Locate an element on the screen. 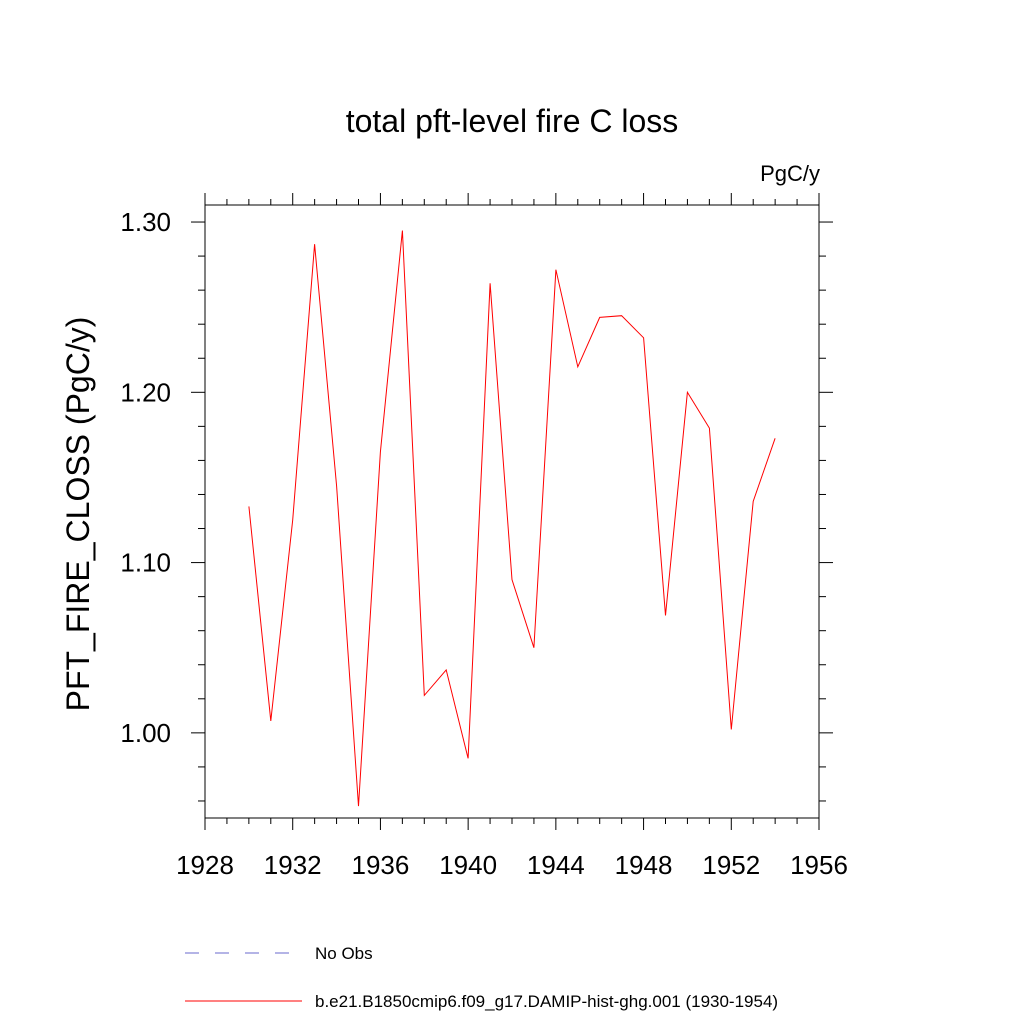 Image resolution: width=1024 pixels, height=1024 pixels. legend-label: No Obs is located at coordinates (344, 953).